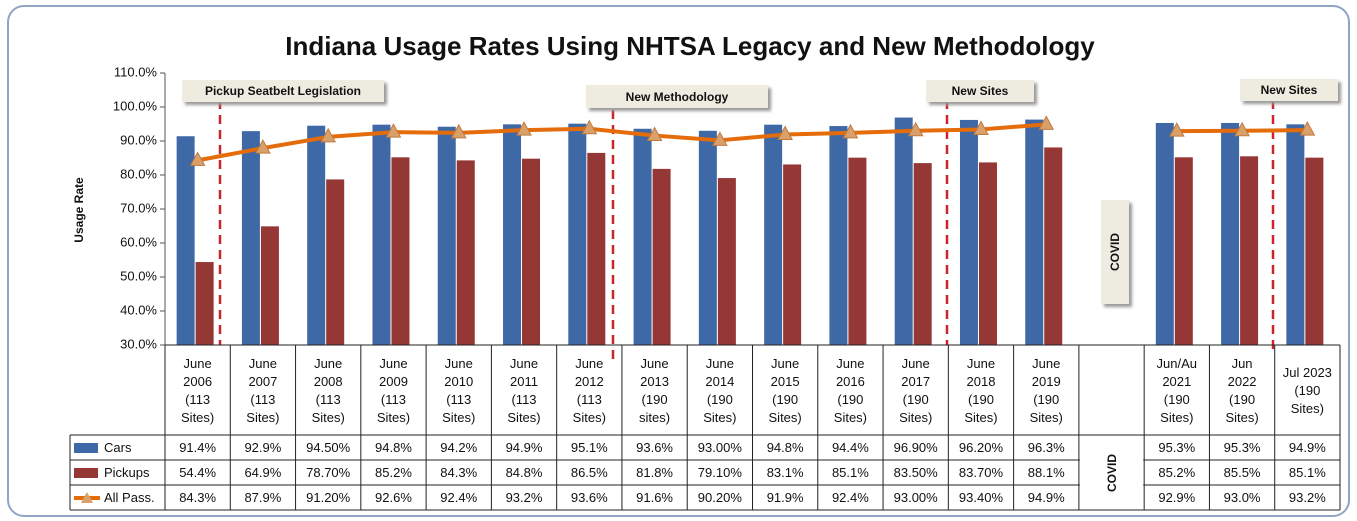 Image resolution: width=1357 pixels, height=521 pixels. Describe the element at coordinates (1111, 472) in the screenshot. I see `covid-cell` at that location.